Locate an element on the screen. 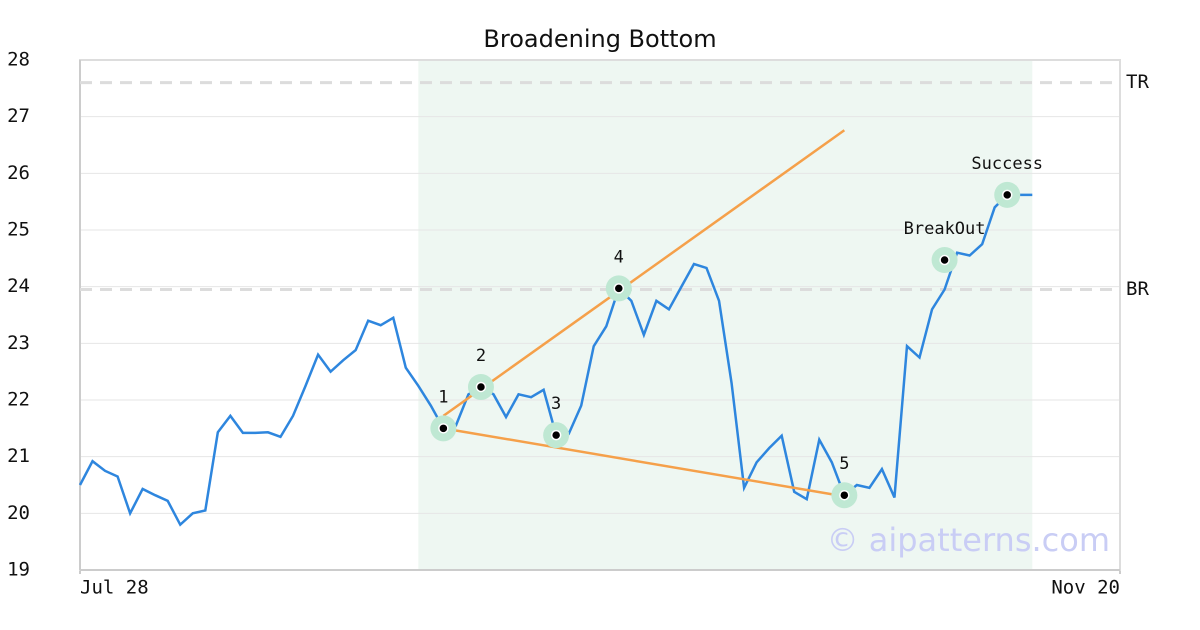 Image resolution: width=1200 pixels, height=630 pixels. y-tick-label: 27 is located at coordinates (18, 116).